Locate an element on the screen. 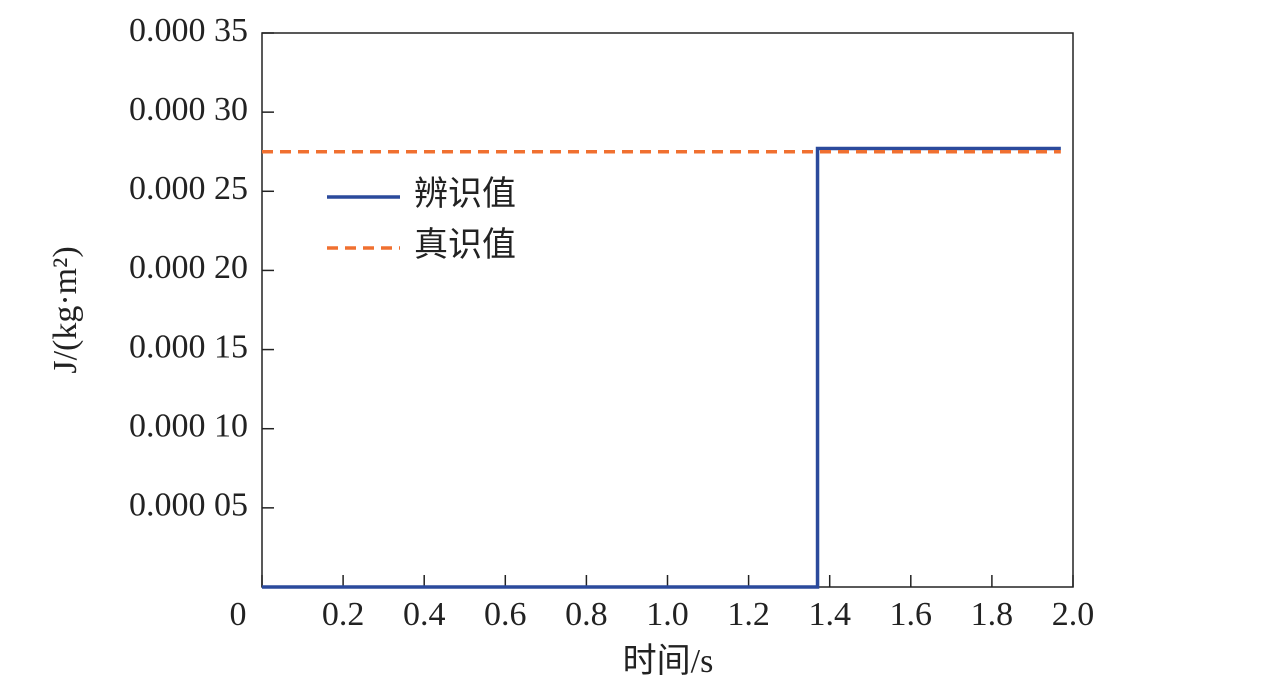 Image resolution: width=1276 pixels, height=691 pixels. x-tick-label: 0.8 is located at coordinates (586, 614).